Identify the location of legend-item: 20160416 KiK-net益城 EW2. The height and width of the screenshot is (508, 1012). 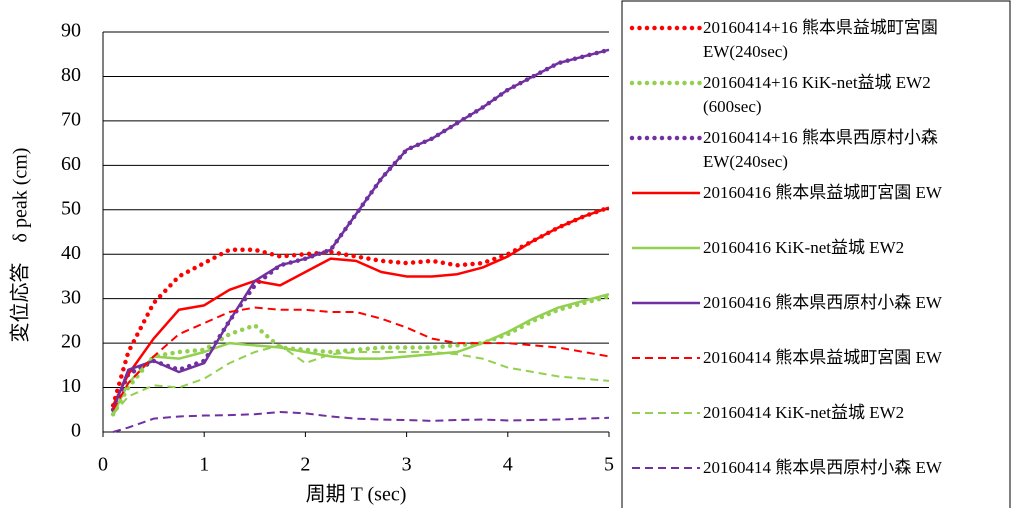
(818, 248).